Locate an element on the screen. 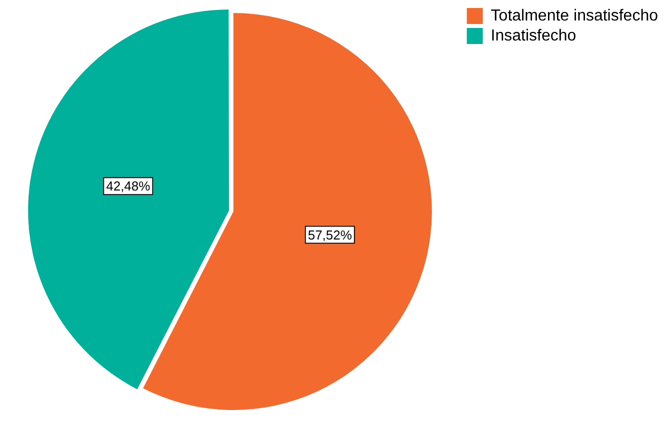  data-label: 57,52% is located at coordinates (330, 234).